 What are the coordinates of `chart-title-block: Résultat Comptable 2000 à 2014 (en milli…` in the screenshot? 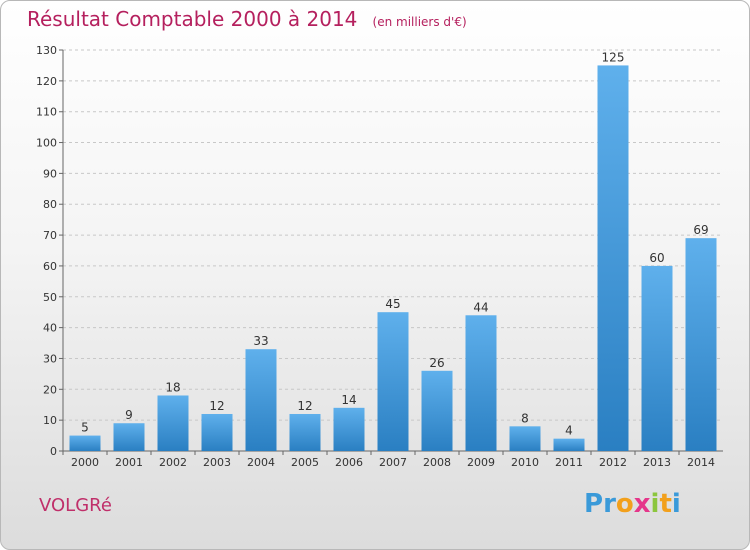 It's located at (247, 19).